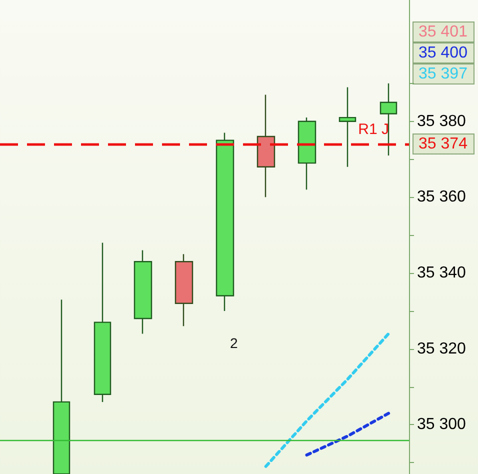 The height and width of the screenshot is (474, 478). What do you see at coordinates (441, 425) in the screenshot?
I see `y-tick-label: 35 300` at bounding box center [441, 425].